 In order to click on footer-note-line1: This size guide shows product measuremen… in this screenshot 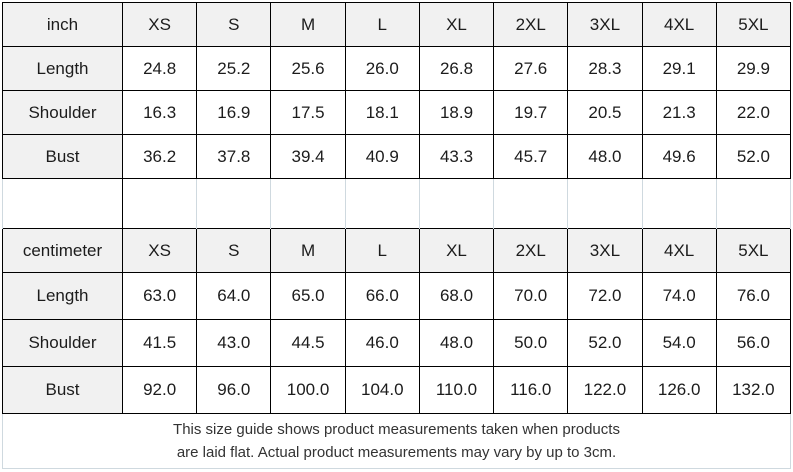, I will do `click(396, 429)`.